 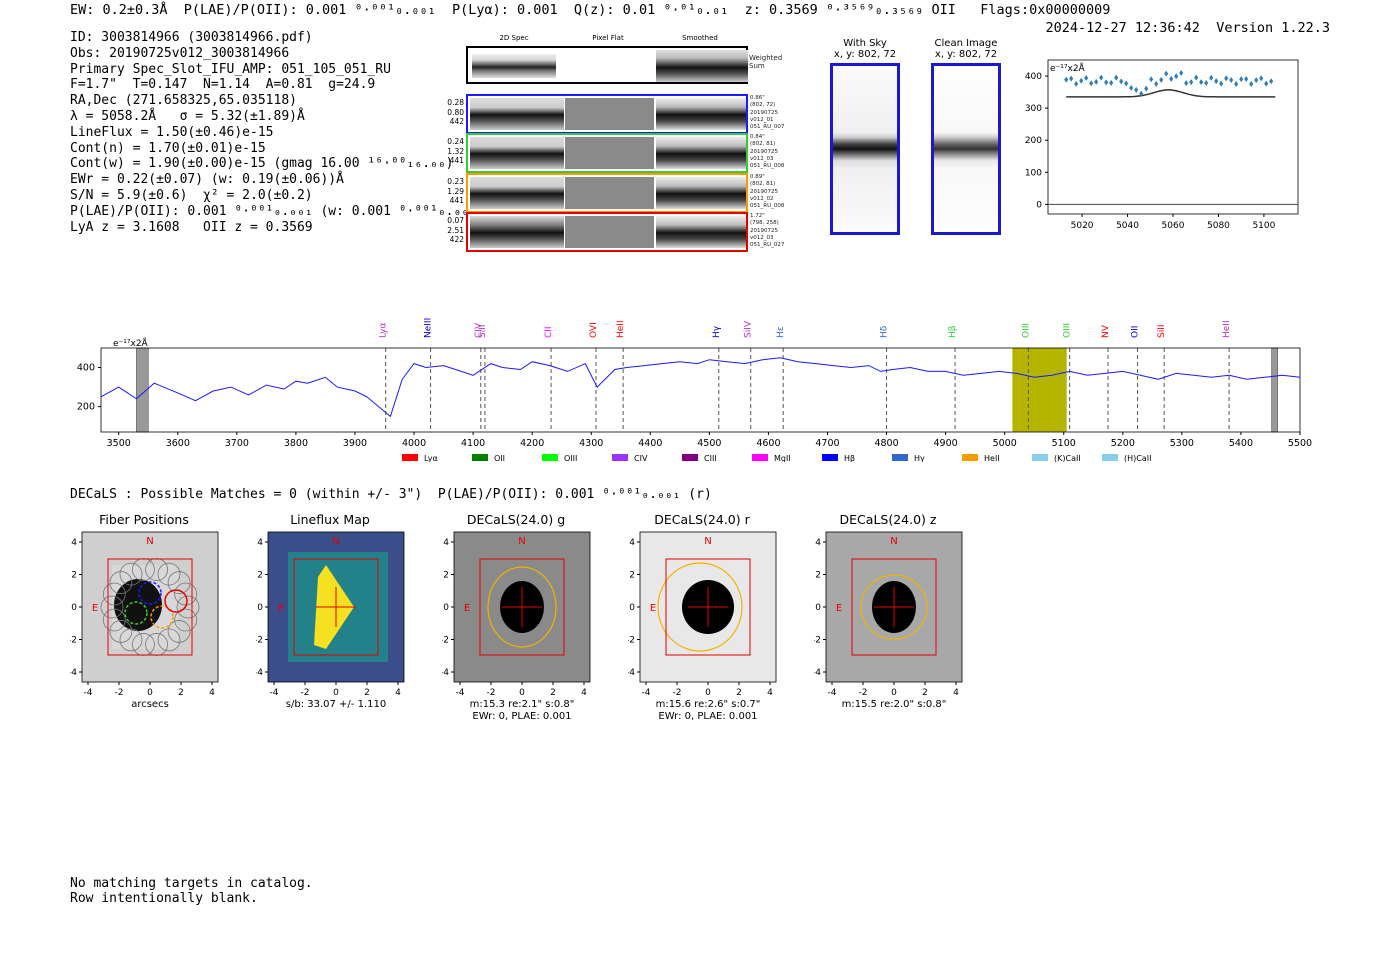 I want to click on zoom-x-tick-label: 5060, so click(x=1173, y=226).